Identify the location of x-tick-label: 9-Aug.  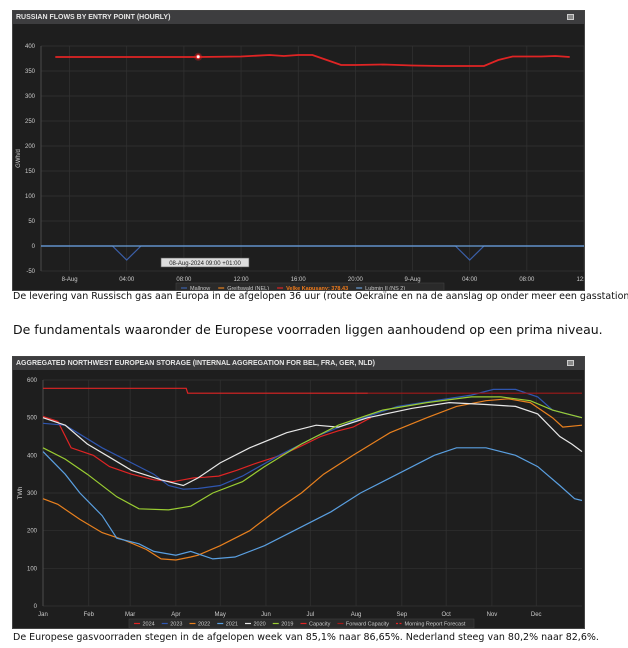
(413, 280).